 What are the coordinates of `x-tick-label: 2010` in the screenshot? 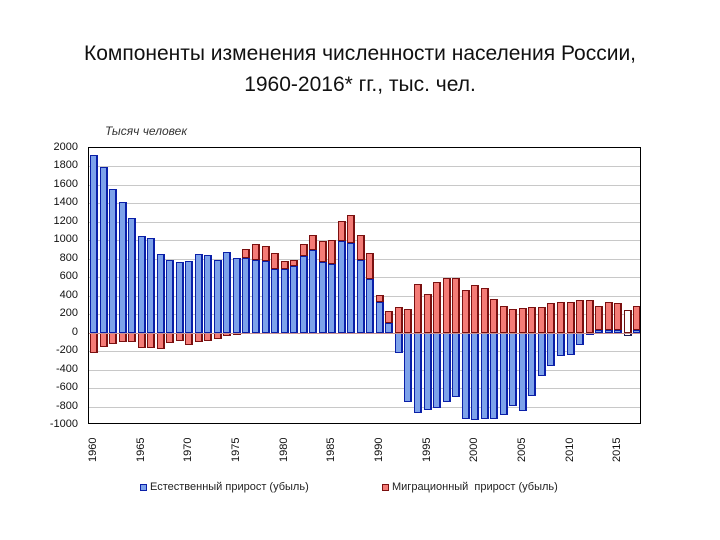 It's located at (569, 449).